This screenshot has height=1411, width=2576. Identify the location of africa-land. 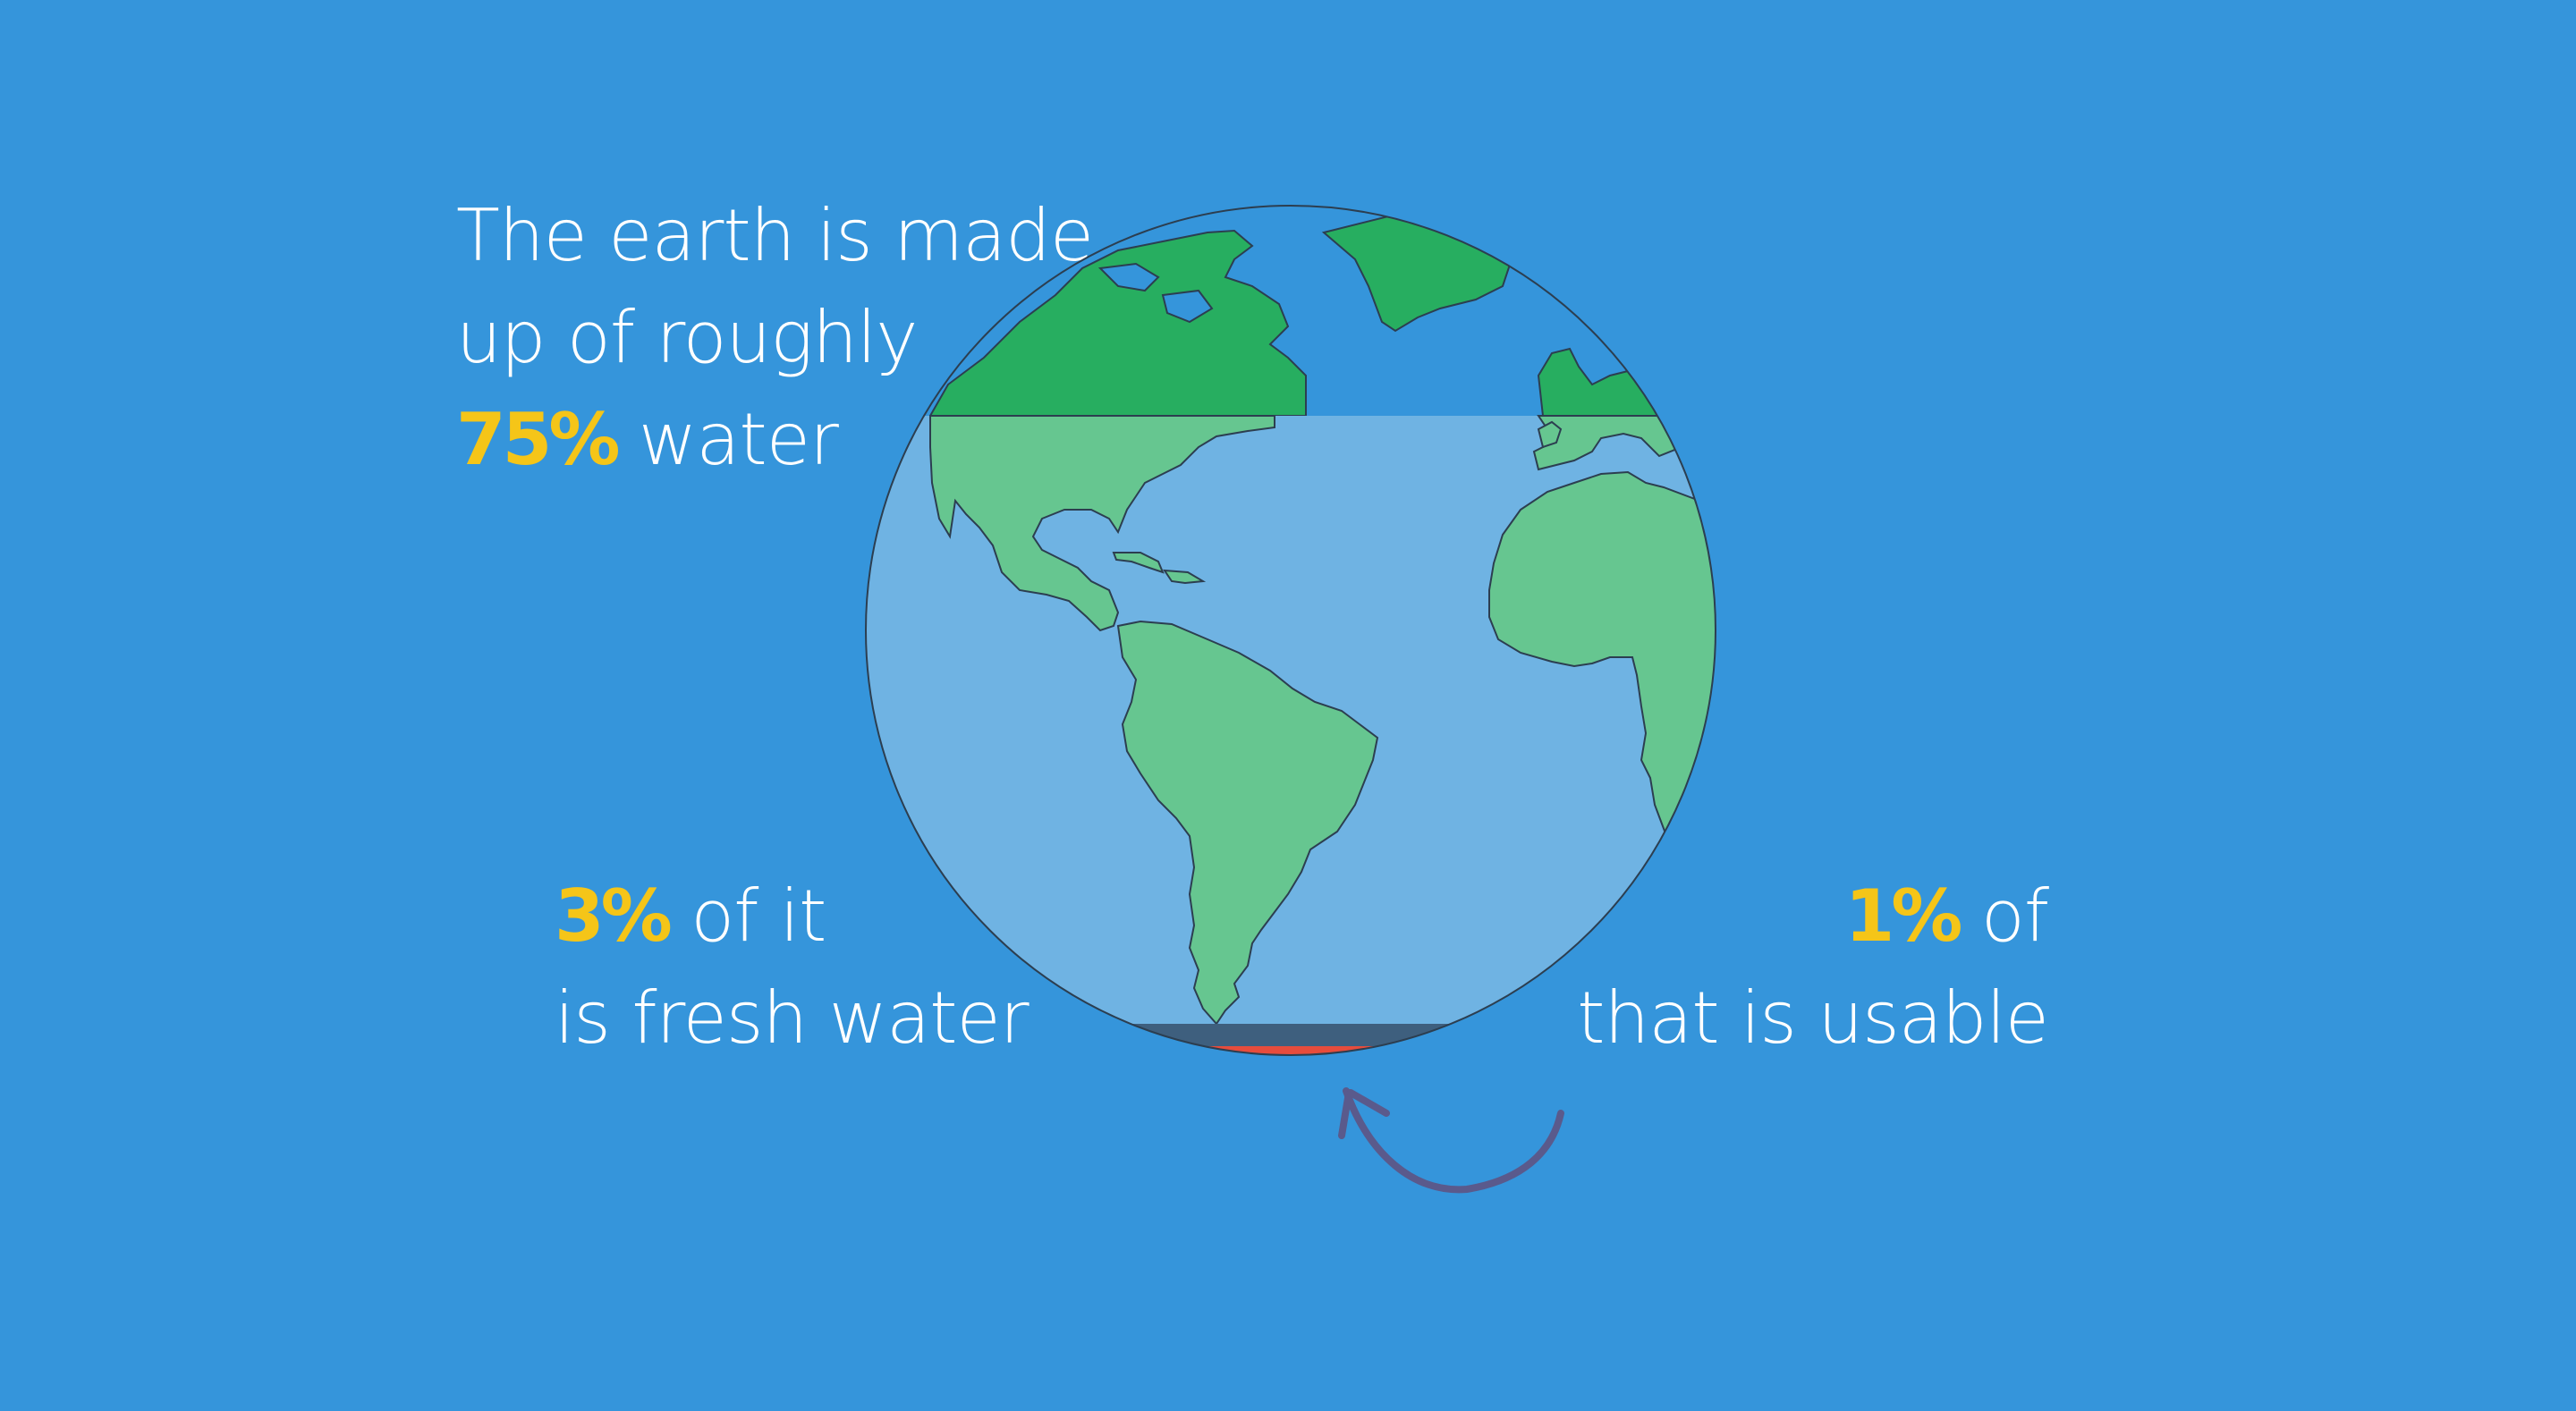
(1602, 656).